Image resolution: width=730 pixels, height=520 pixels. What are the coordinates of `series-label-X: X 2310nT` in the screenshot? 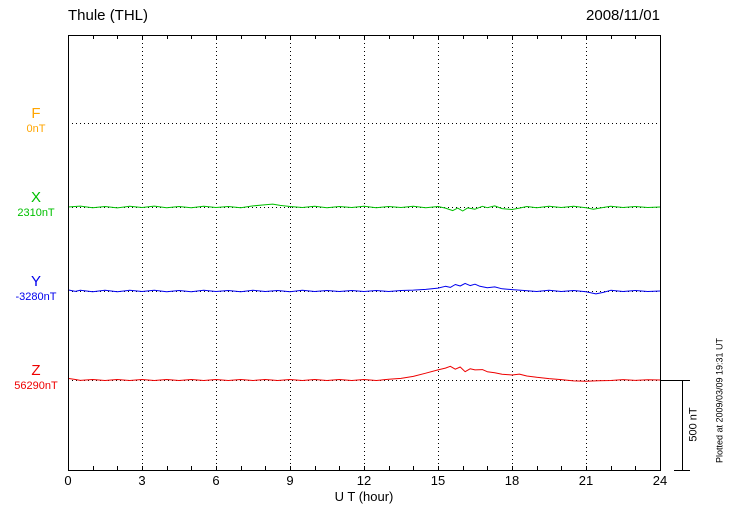 It's located at (36, 204).